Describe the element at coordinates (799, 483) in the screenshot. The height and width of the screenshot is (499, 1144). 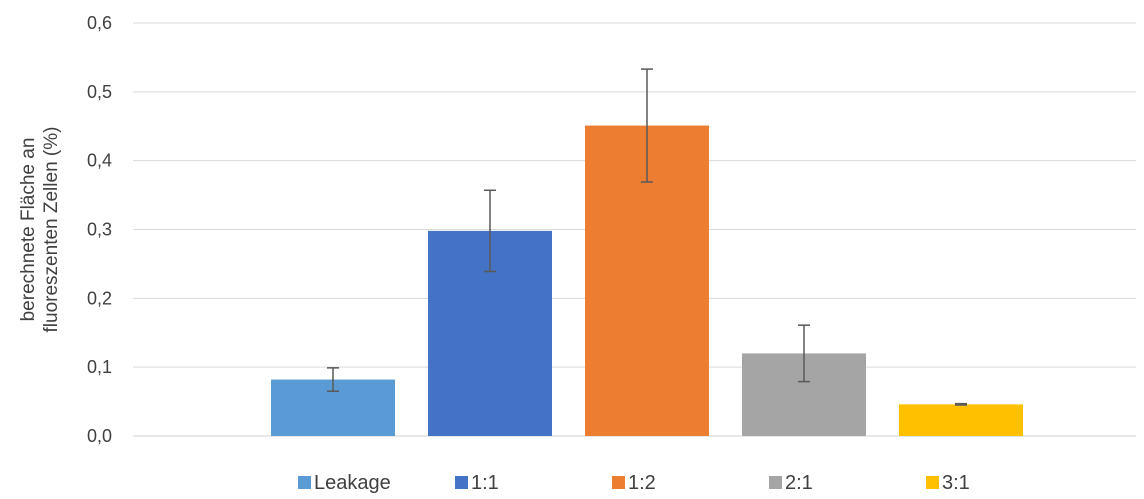
I see `legend-label: 2:1` at that location.